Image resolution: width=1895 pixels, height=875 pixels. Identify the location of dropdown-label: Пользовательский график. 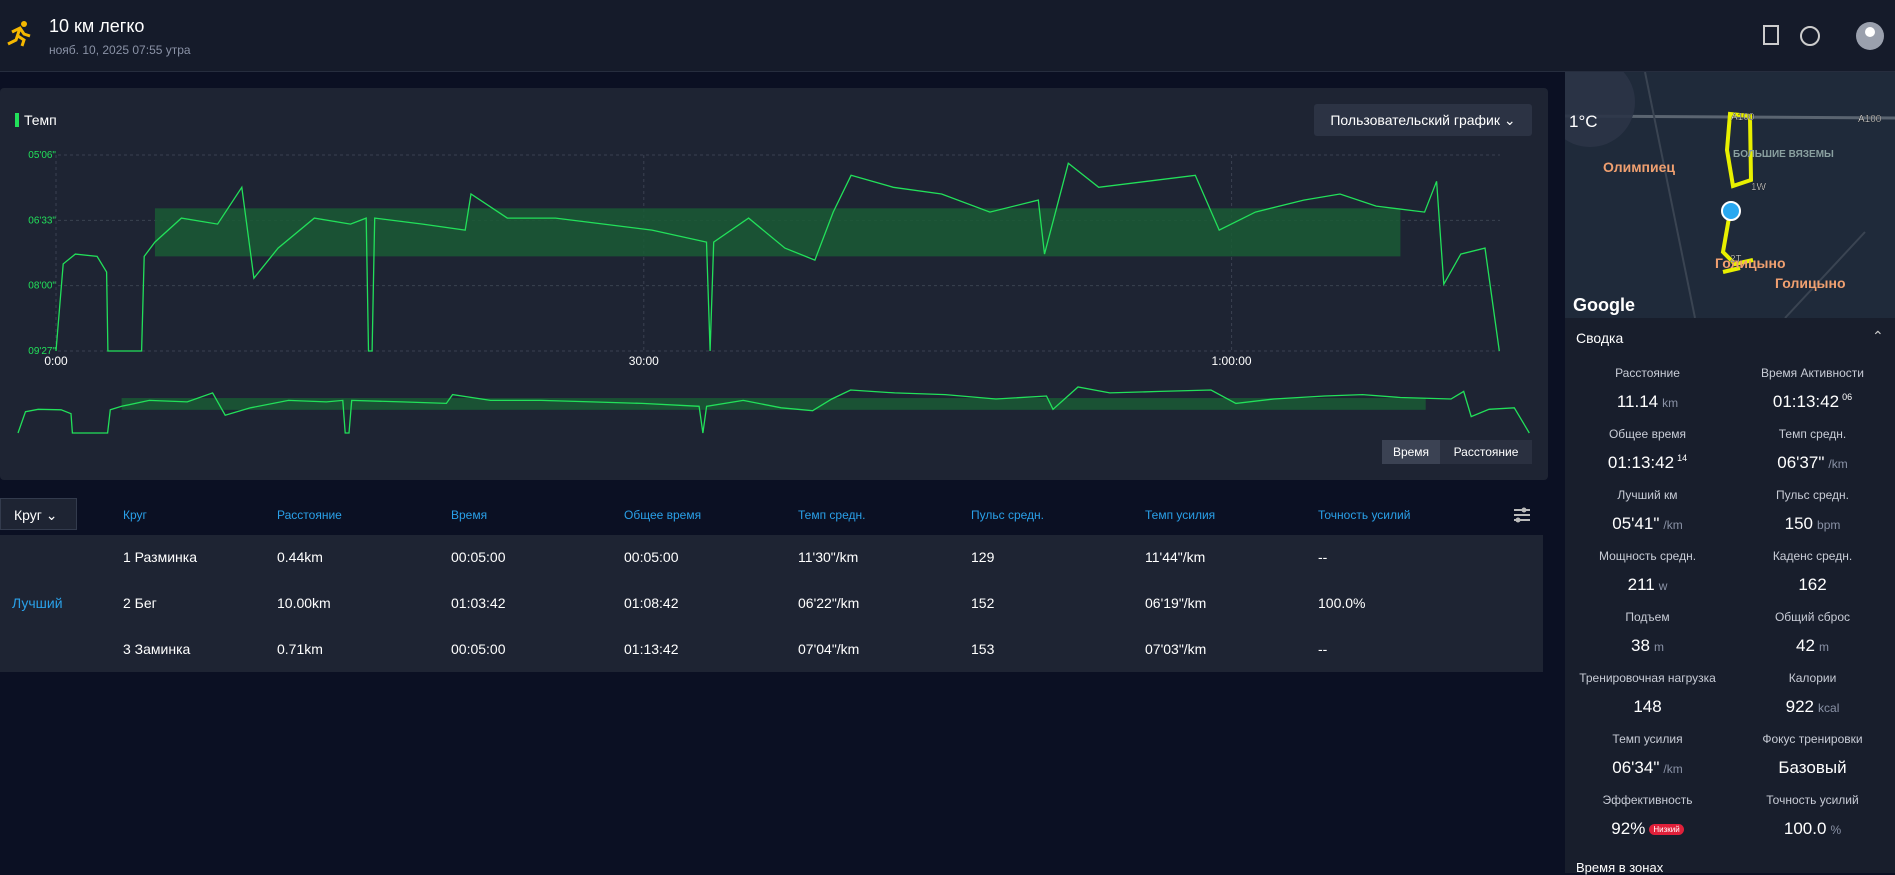
(1415, 120).